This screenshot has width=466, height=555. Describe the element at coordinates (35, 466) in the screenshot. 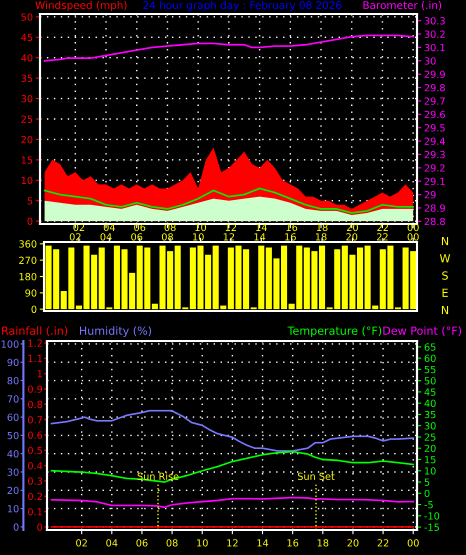

I see `y2-tick-label: 0.4` at that location.